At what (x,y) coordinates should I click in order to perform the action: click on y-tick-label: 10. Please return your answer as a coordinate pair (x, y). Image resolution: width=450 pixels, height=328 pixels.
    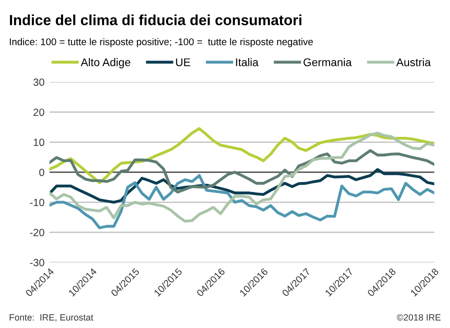
    Looking at the image, I should click on (39, 142).